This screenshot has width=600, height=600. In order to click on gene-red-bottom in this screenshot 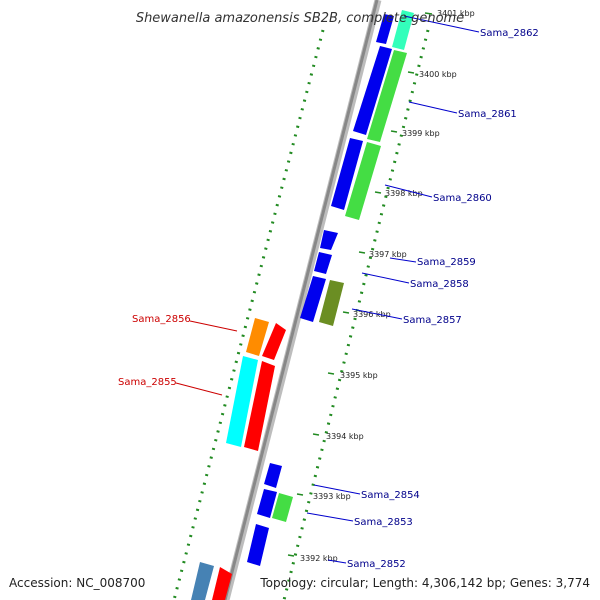, I will do `click(222, 583)`.